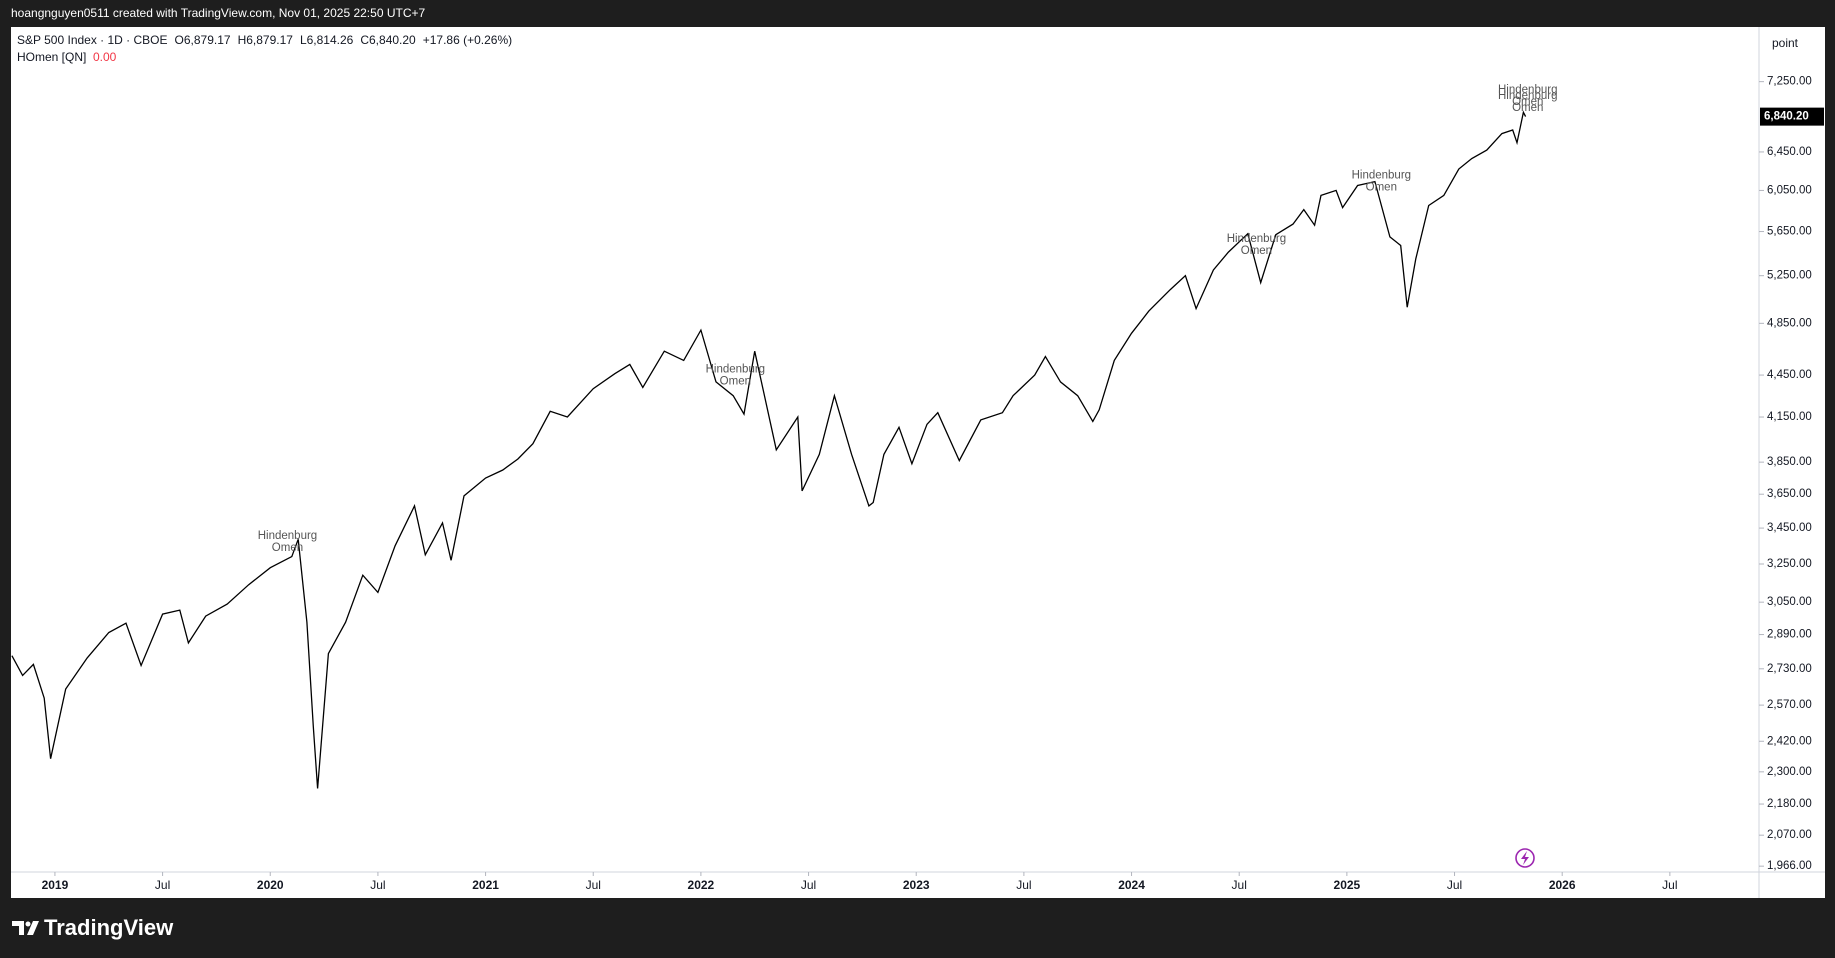 This screenshot has height=958, width=1835. Describe the element at coordinates (1789, 564) in the screenshot. I see `y-tick-label: 3,250.00` at that location.